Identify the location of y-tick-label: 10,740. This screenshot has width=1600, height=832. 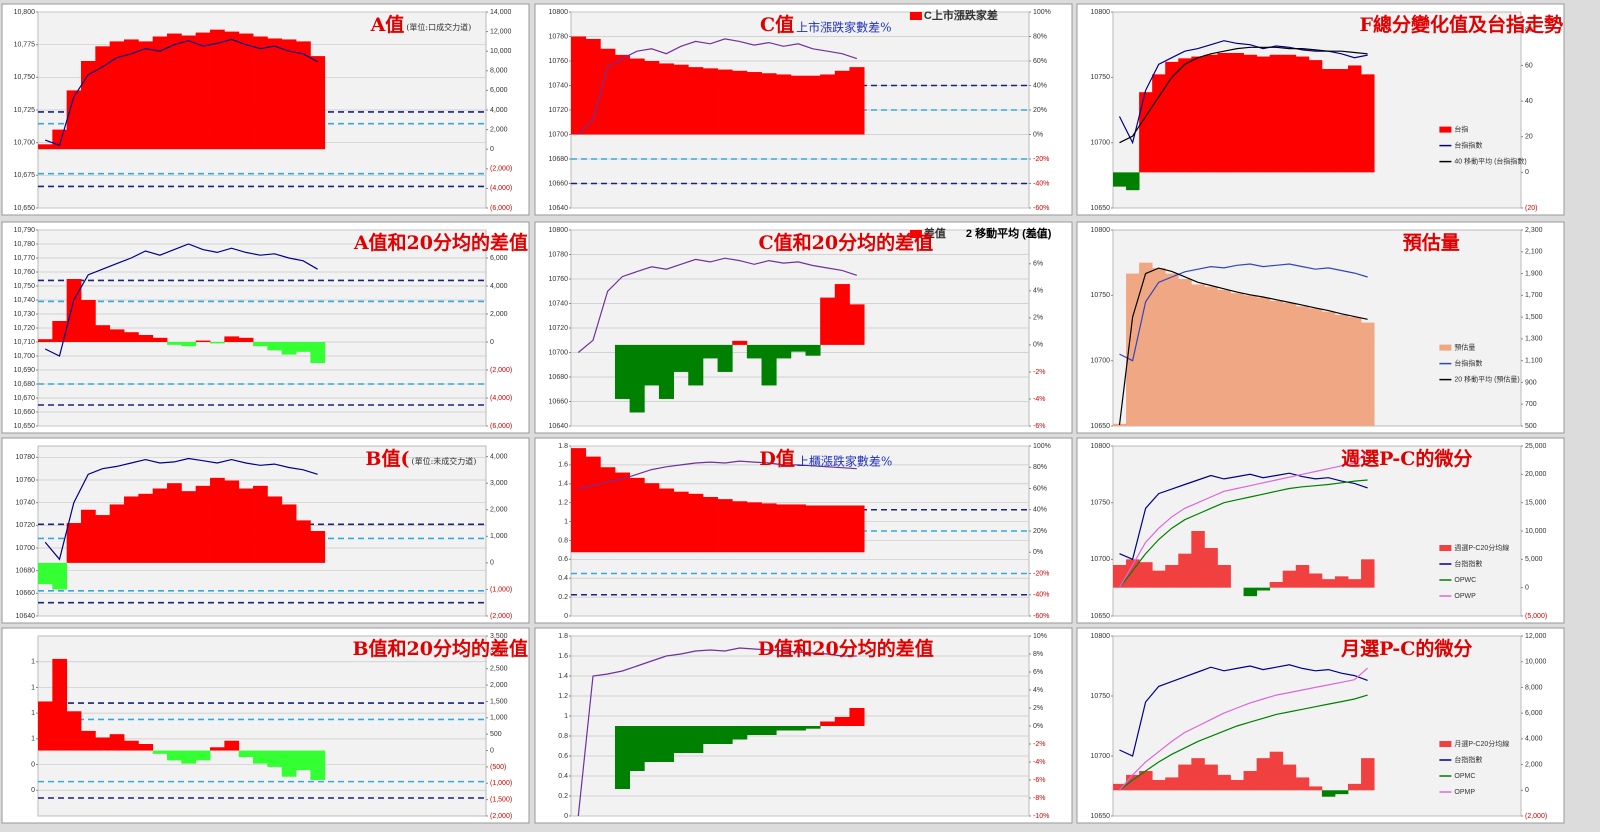
(25, 300).